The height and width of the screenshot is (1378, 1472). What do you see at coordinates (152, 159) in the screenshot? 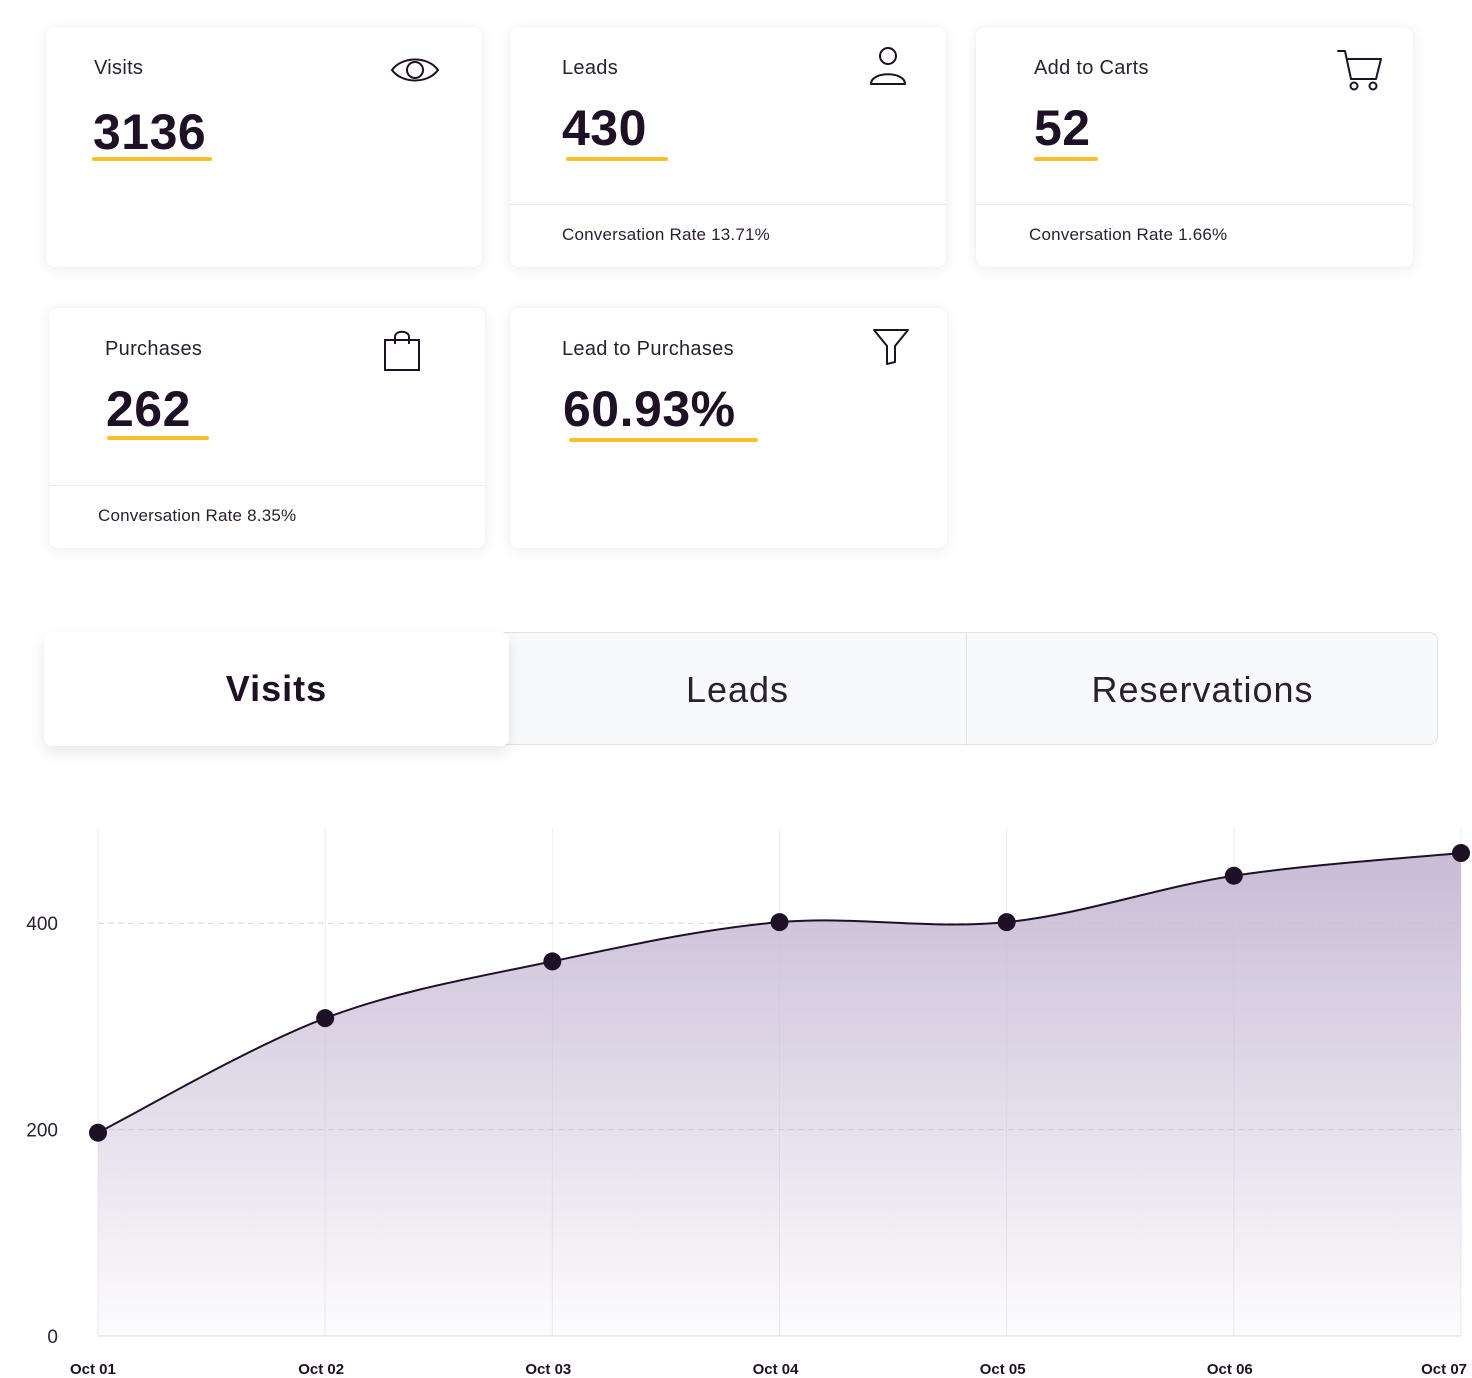
I see `card-visits-underline` at bounding box center [152, 159].